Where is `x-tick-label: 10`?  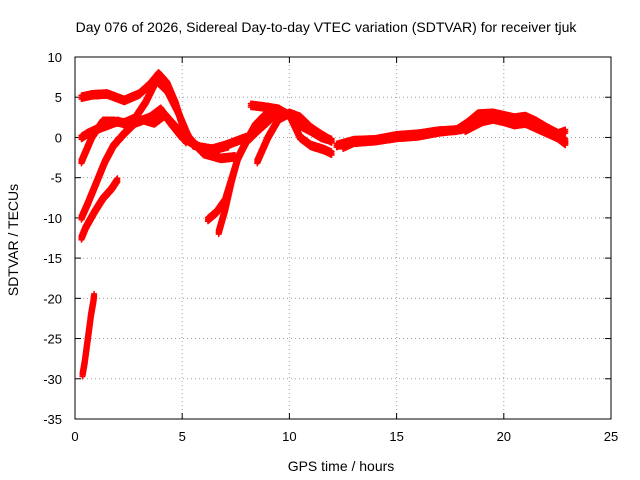
x-tick-label: 10 is located at coordinates (289, 436).